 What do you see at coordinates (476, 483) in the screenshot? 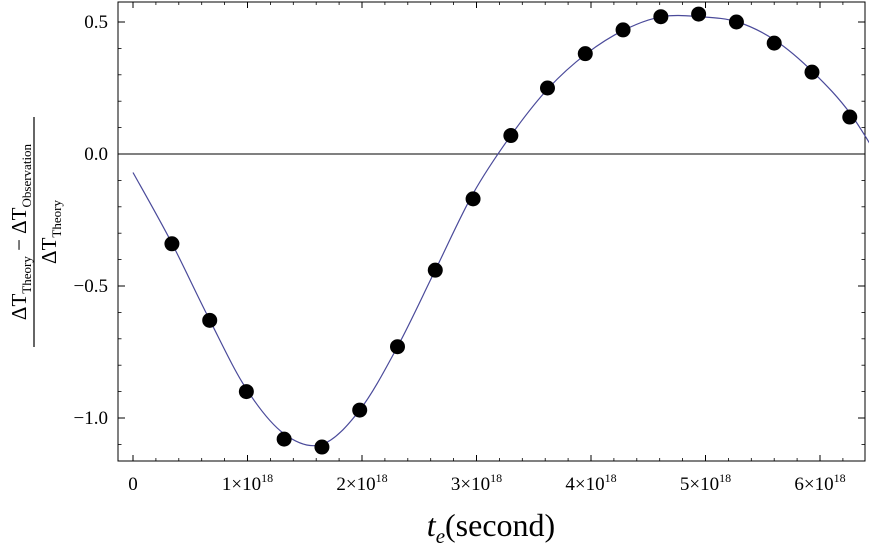
I see `x-tick-label: 3×10¹⁸` at bounding box center [476, 483].